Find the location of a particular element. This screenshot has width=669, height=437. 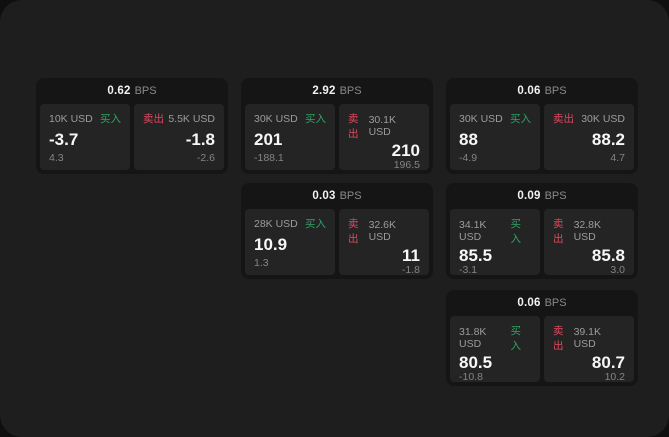

sell-change: 196.5 is located at coordinates (406, 165).